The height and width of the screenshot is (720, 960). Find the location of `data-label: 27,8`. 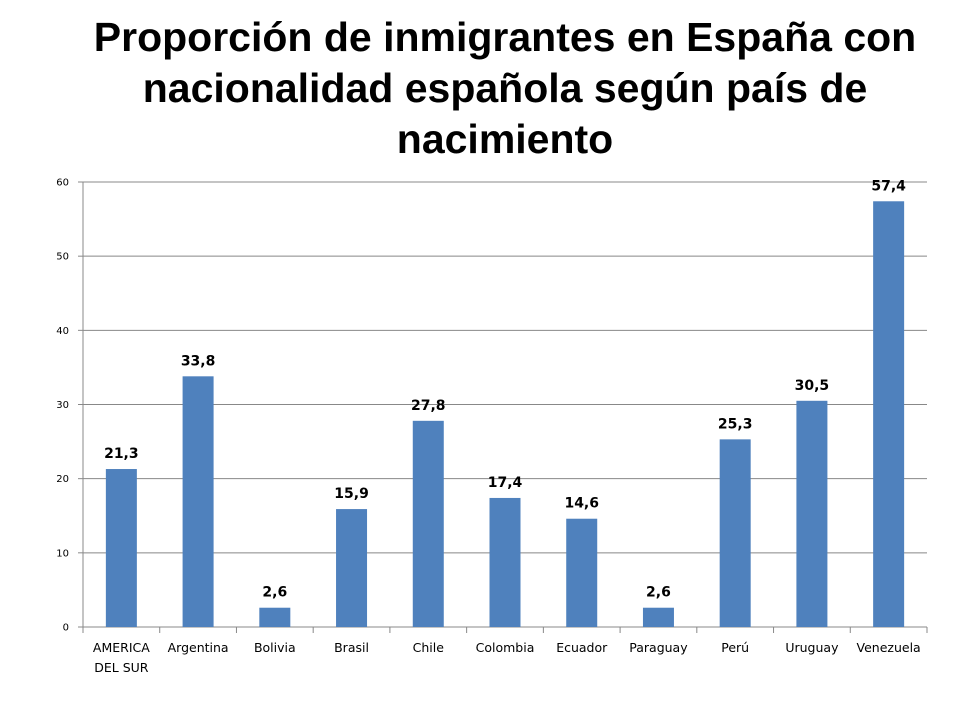

data-label: 27,8 is located at coordinates (428, 406).